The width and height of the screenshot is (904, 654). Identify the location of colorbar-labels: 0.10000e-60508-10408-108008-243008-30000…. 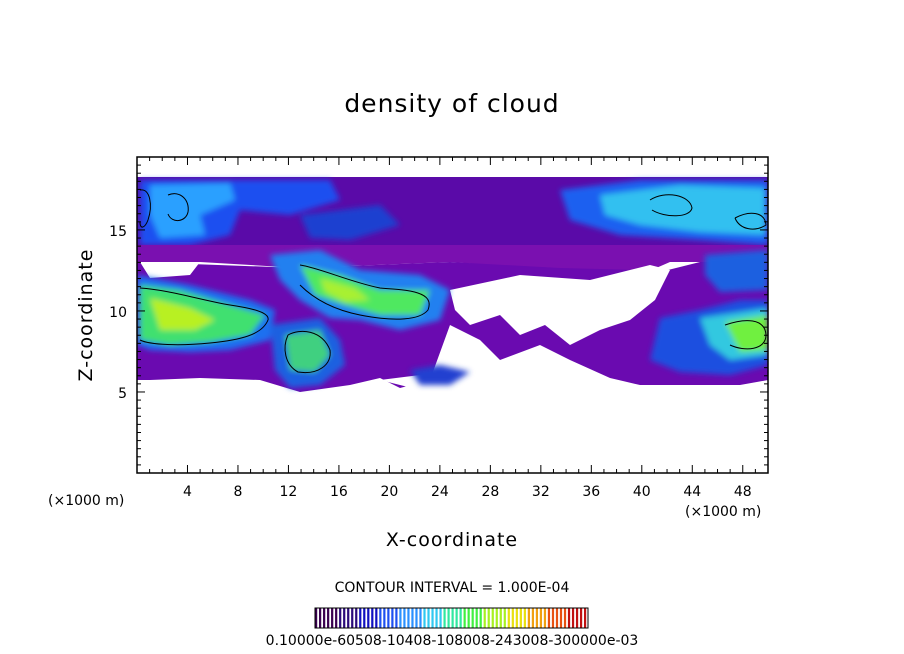
(452, 641).